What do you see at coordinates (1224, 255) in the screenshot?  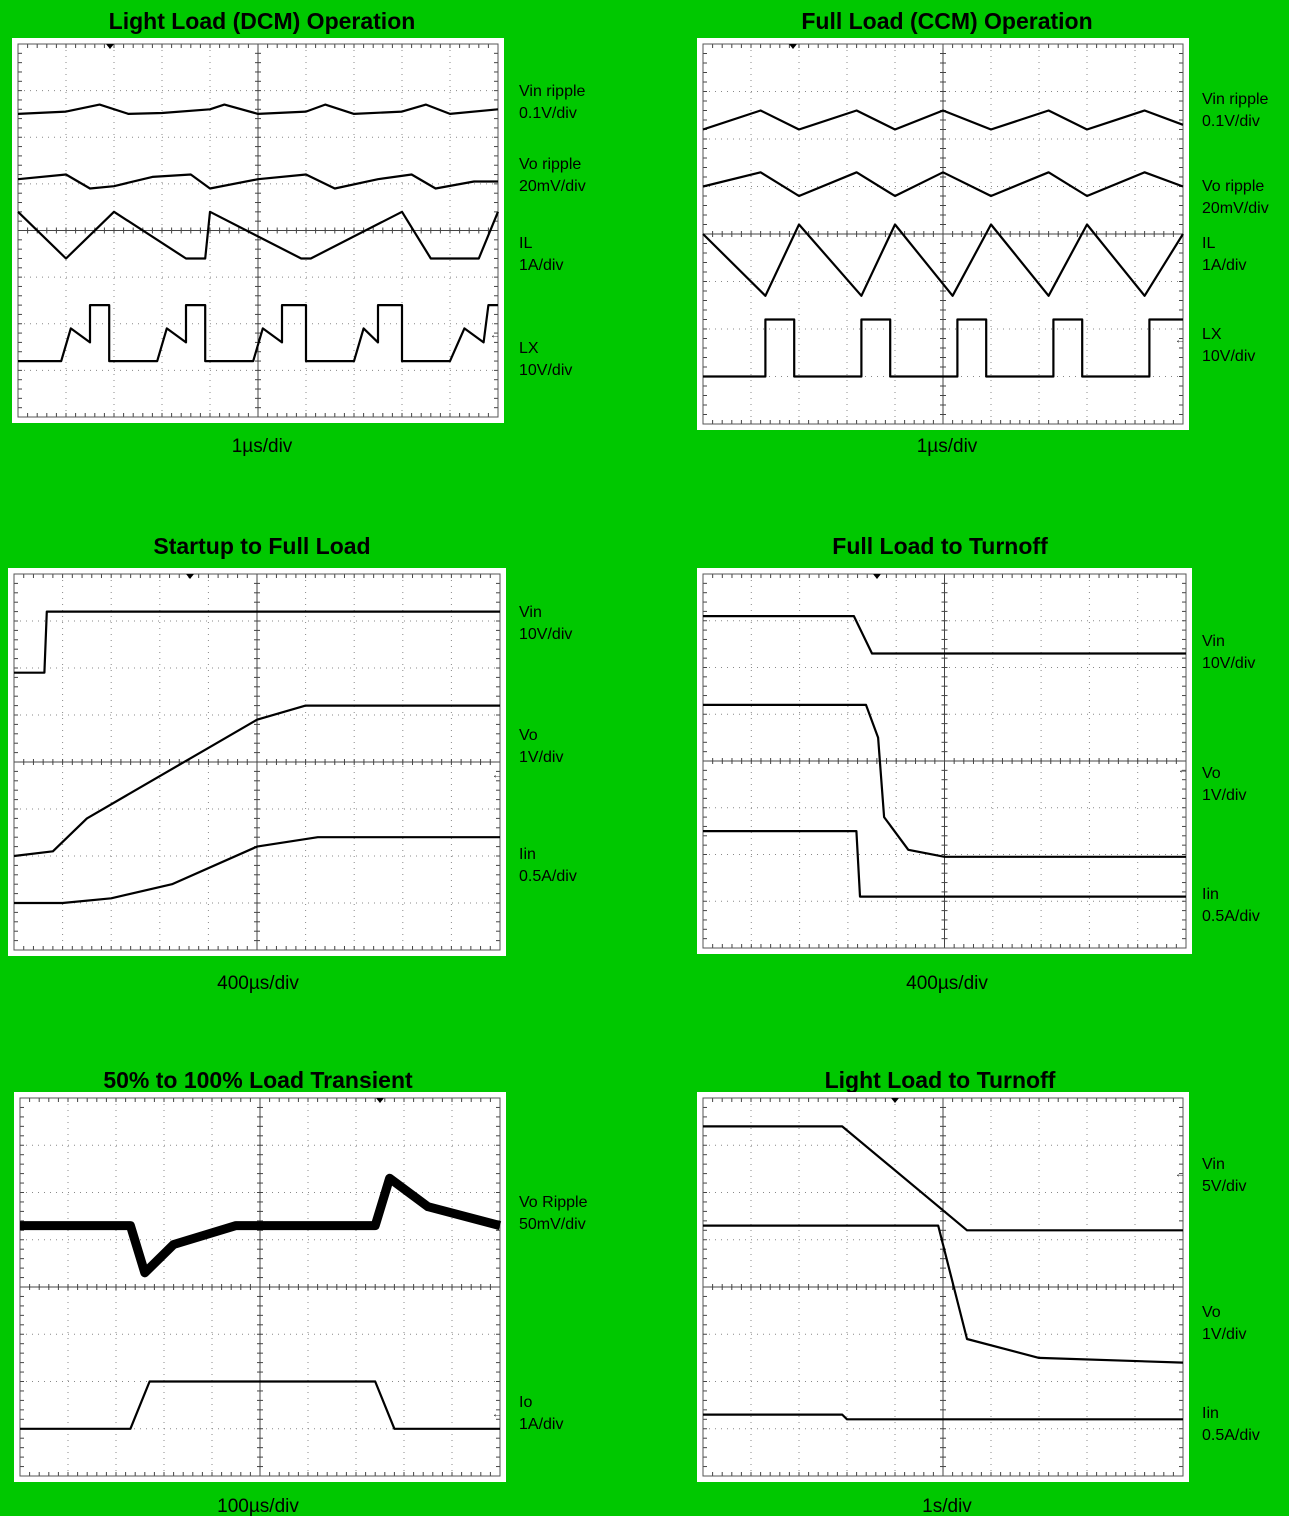 I see `channel-label: IL 1A/div` at bounding box center [1224, 255].